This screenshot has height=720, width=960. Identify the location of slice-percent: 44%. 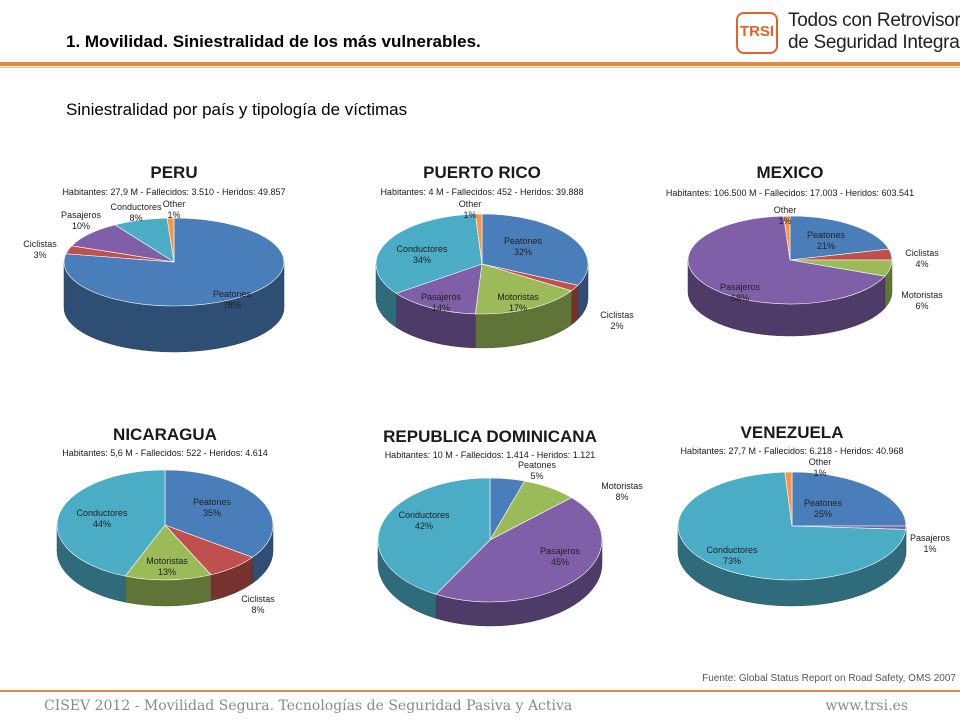
(102, 524).